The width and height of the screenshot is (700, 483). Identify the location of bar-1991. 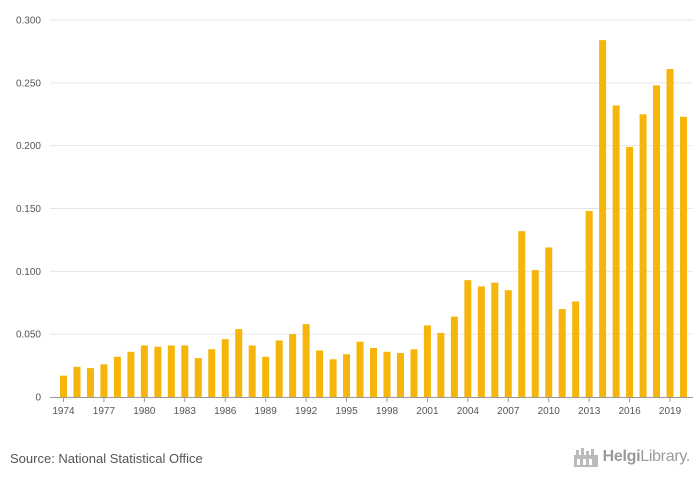
(293, 365).